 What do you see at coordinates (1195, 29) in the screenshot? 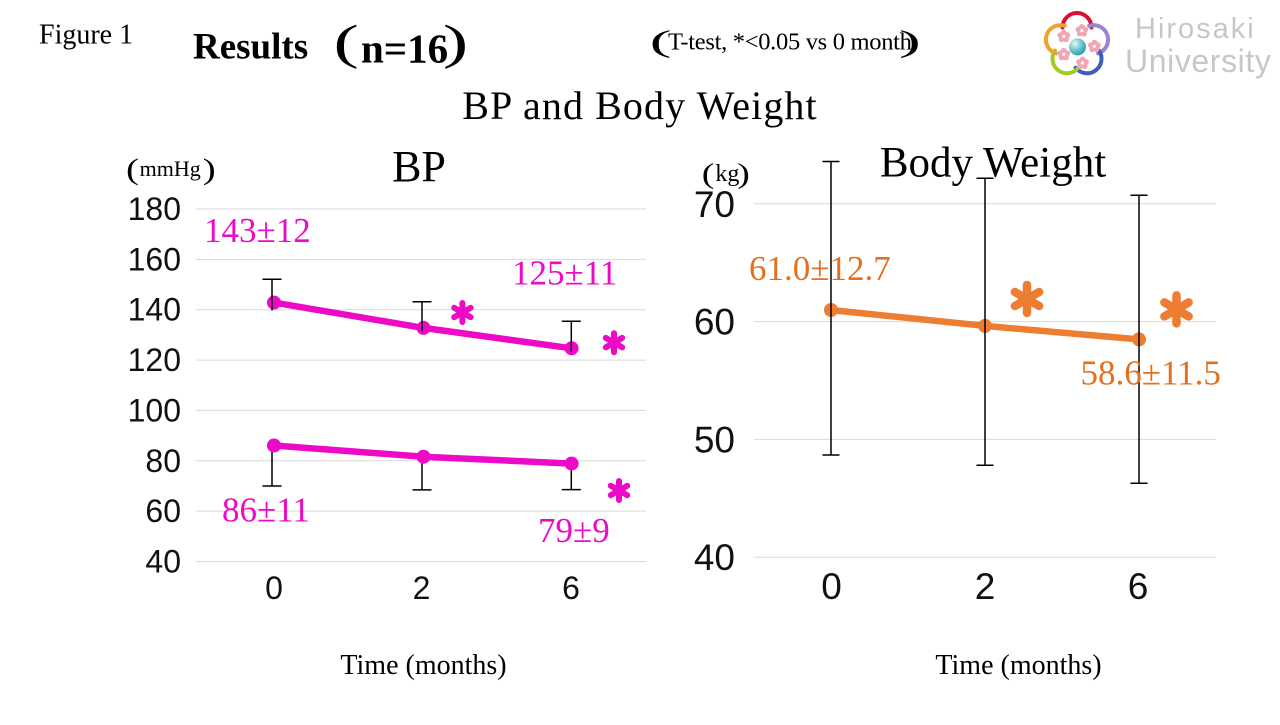
I see `svg-text: Hirosaki` at bounding box center [1195, 29].